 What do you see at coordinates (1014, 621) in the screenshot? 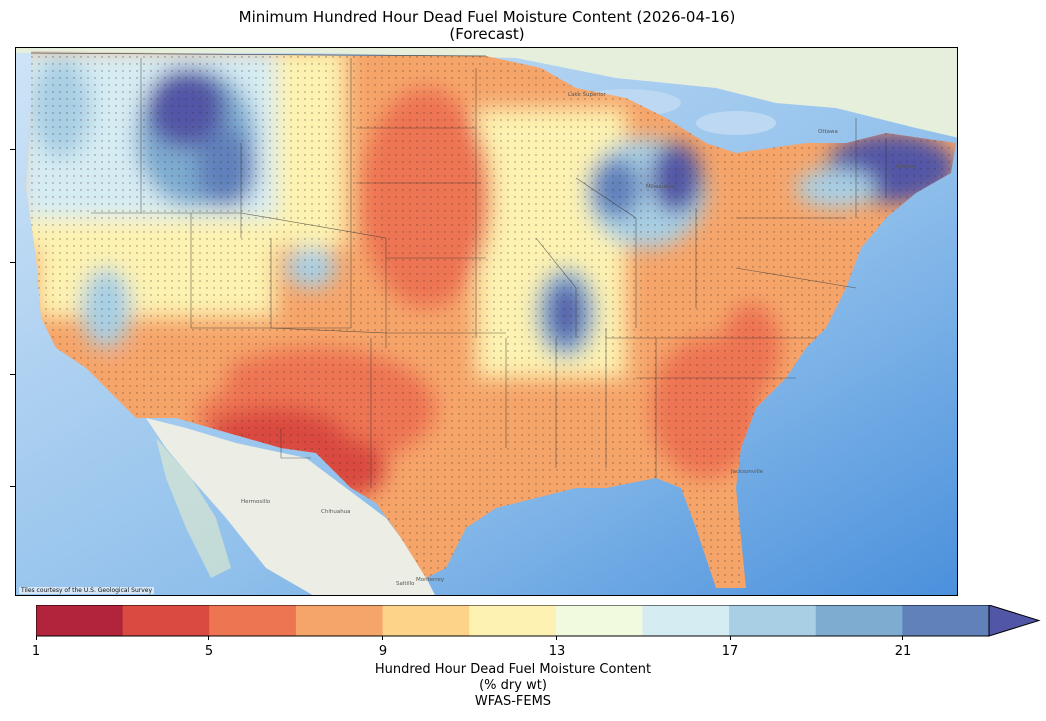
I see `colorbar-extend-arrow` at bounding box center [1014, 621].